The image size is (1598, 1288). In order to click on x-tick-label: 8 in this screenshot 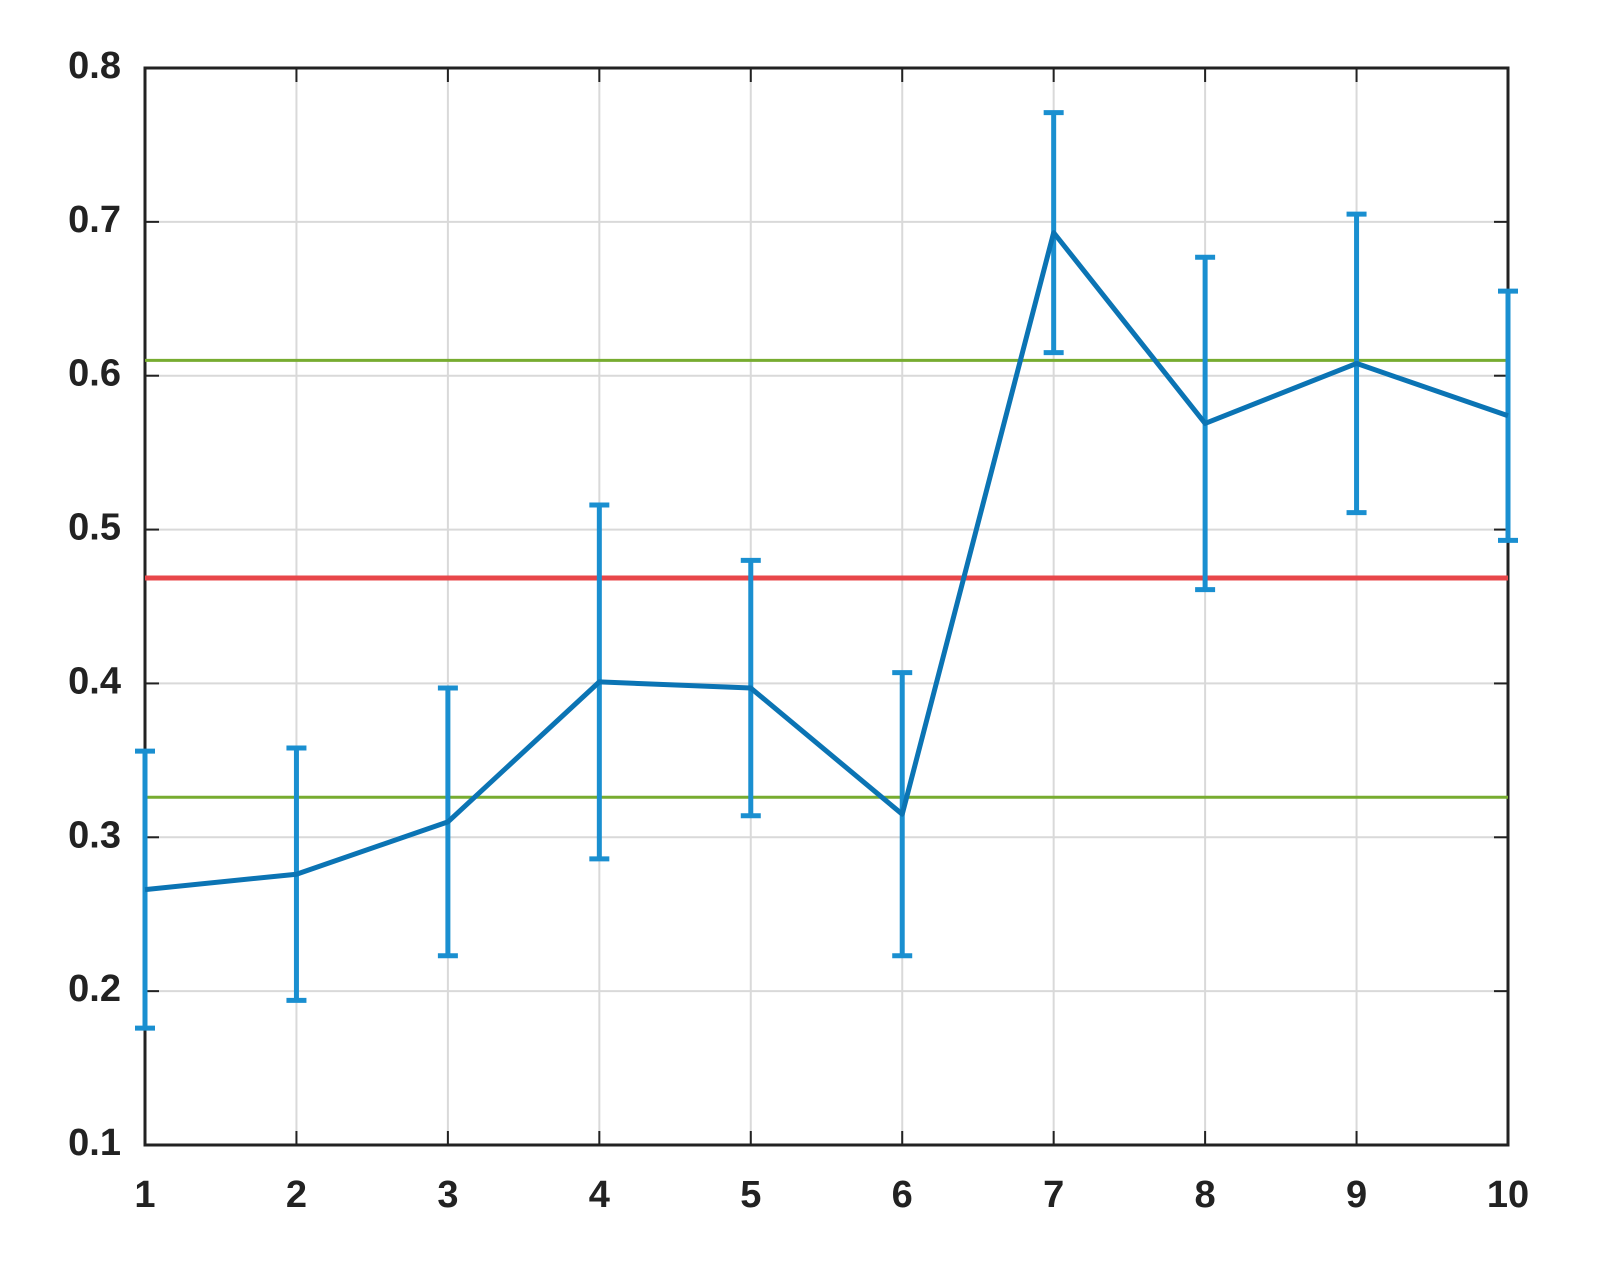, I will do `click(1205, 1195)`.